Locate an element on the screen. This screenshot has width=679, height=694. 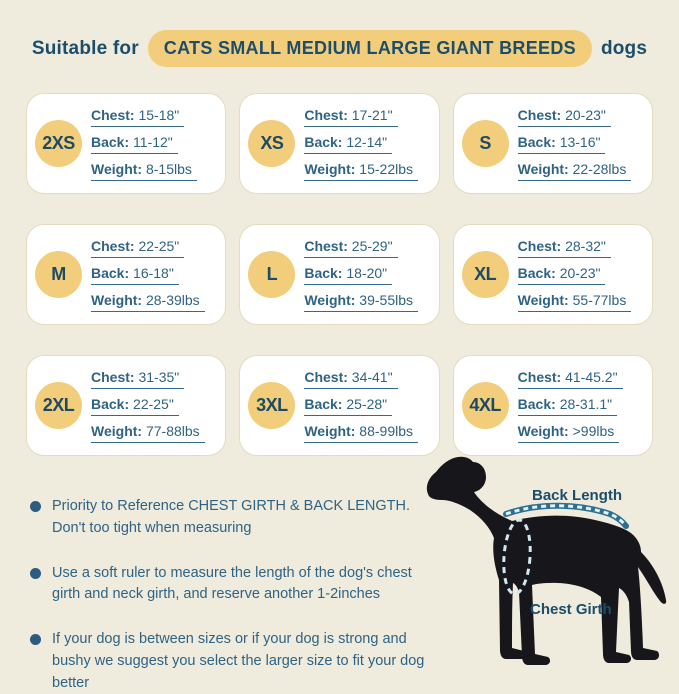
size-badge: M is located at coordinates (58, 274).